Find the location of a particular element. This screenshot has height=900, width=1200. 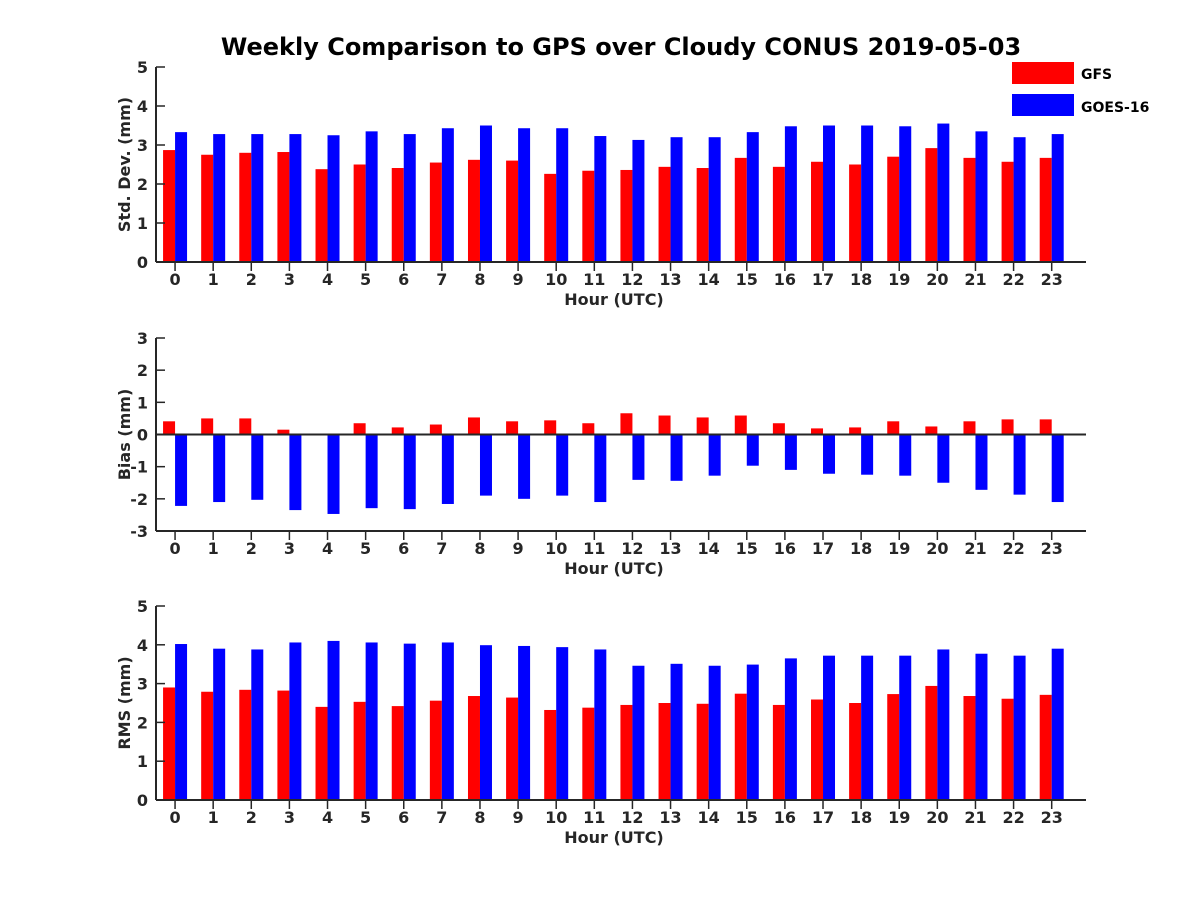

y-tick-label: 4 is located at coordinates (142, 645).